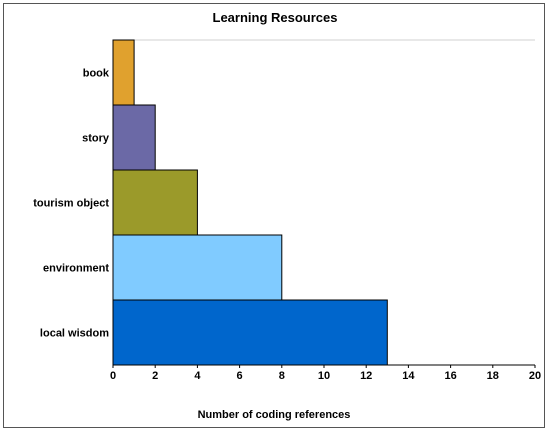 The width and height of the screenshot is (550, 433). What do you see at coordinates (74, 334) in the screenshot?
I see `category-label-local-wisdom: local wisdom` at bounding box center [74, 334].